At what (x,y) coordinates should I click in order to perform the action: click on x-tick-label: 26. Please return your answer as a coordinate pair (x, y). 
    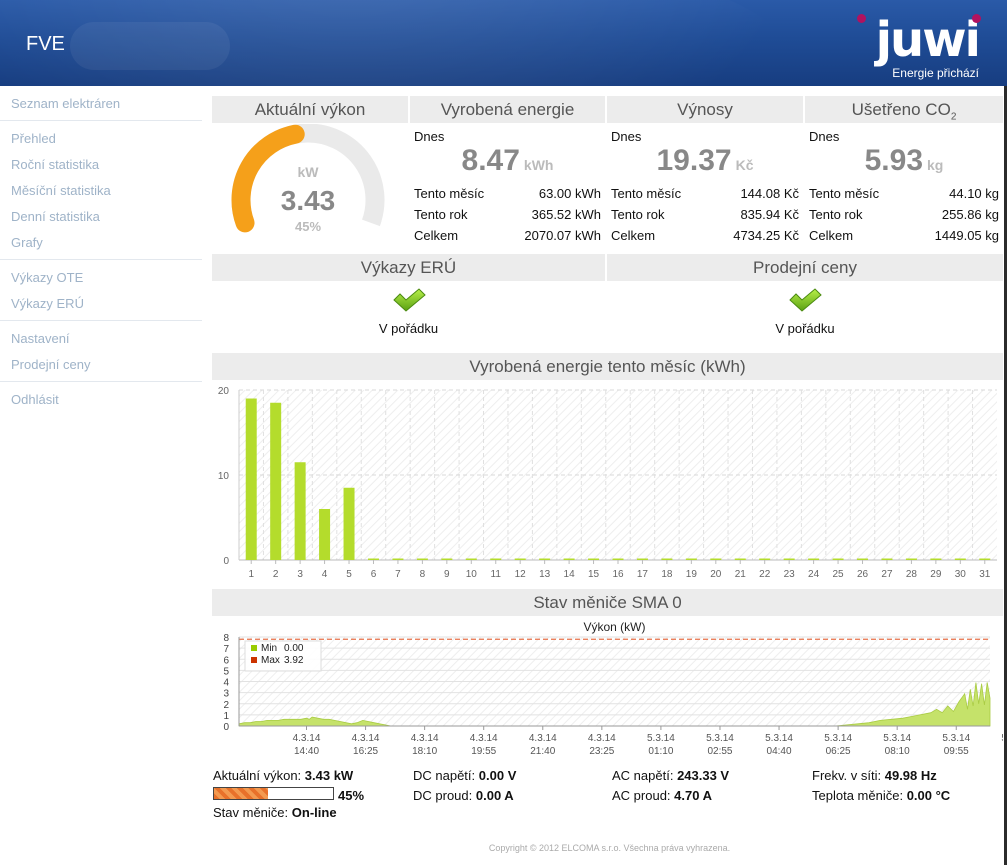
    Looking at the image, I should click on (863, 574).